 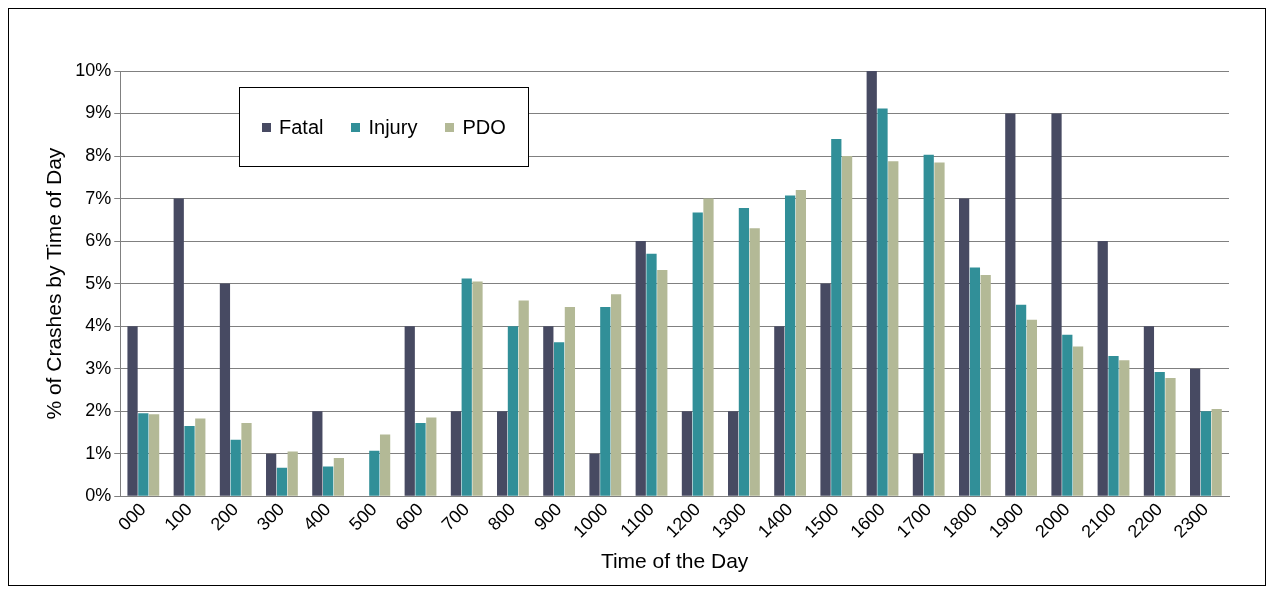 I want to click on x-axis-title: Time of the Day, so click(x=674, y=561).